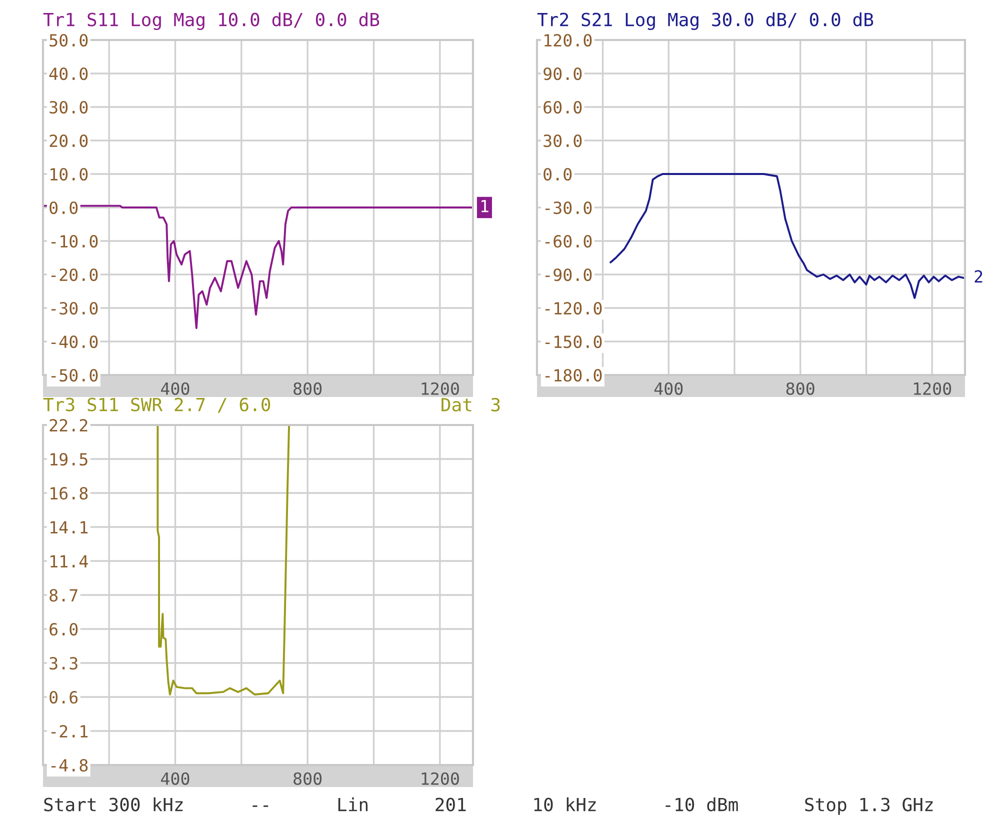 Image resolution: width=992 pixels, height=818 pixels. I want to click on y-tick-label: 10.0, so click(69, 174).